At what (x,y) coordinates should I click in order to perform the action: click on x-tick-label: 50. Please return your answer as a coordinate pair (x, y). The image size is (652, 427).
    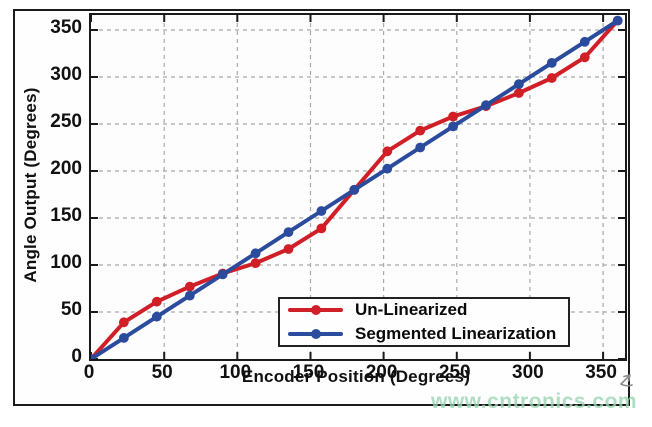
    Looking at the image, I should click on (162, 372).